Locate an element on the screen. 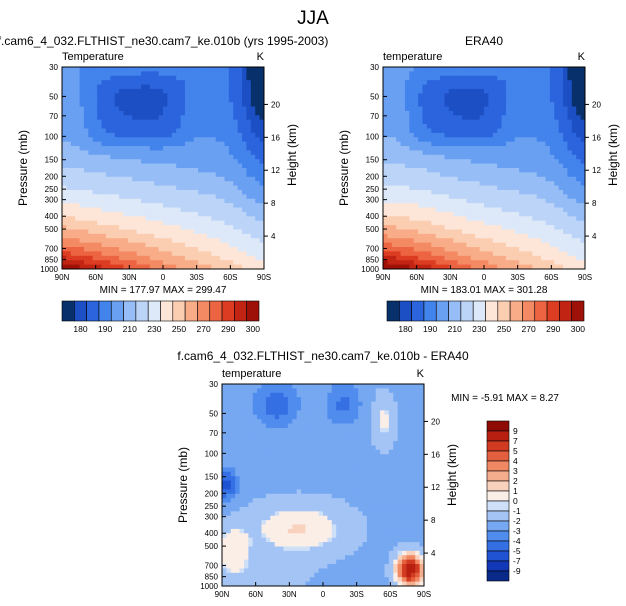 Image resolution: width=626 pixels, height=606 pixels. pressure-tick-label: 300 is located at coordinates (52, 200).